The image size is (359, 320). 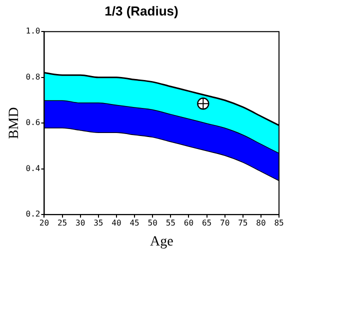 What do you see at coordinates (141, 10) in the screenshot?
I see `chart-title: 1/3 (Radius)` at bounding box center [141, 10].